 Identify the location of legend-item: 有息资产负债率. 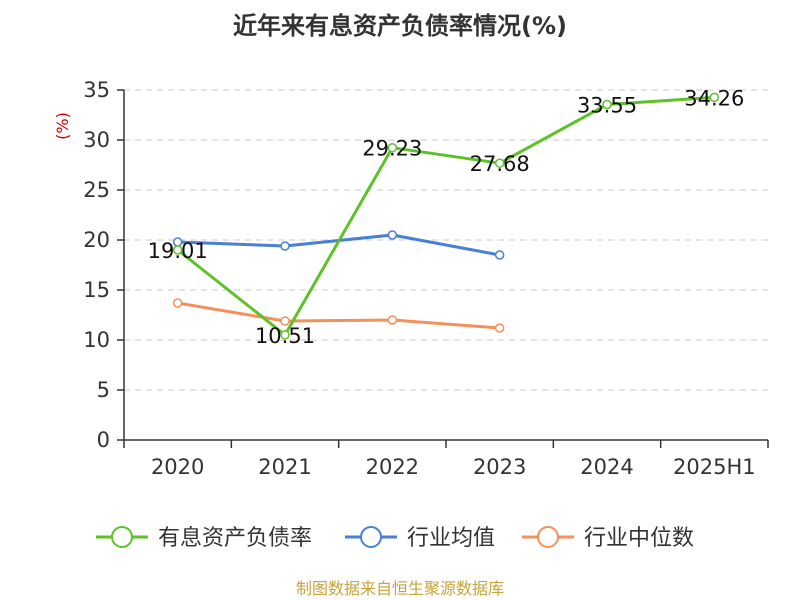
(204, 538).